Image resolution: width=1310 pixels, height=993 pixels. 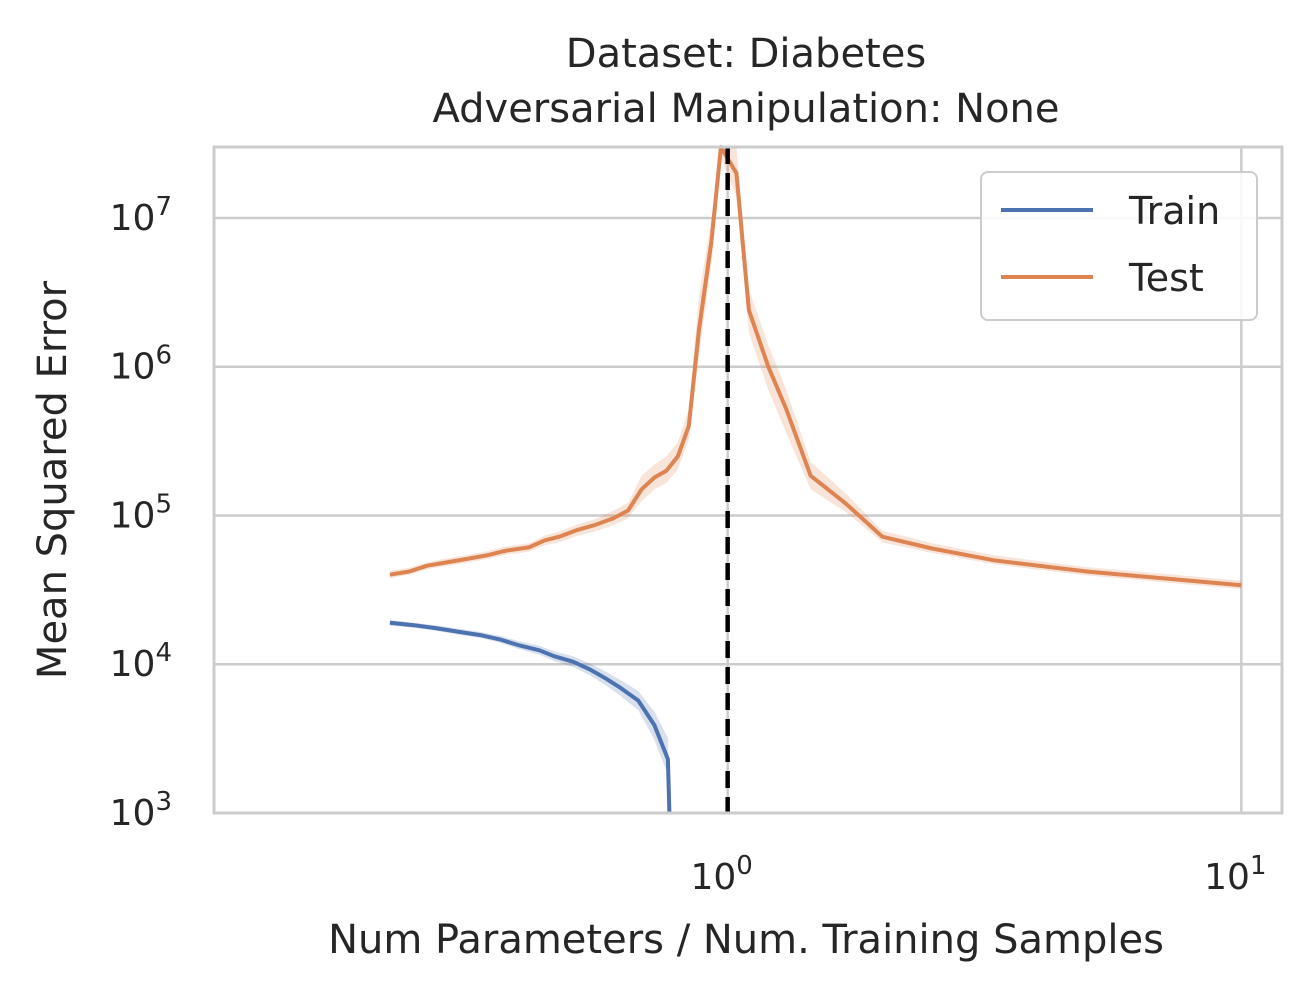 I want to click on legend-label-test: Test, so click(x=1166, y=278).